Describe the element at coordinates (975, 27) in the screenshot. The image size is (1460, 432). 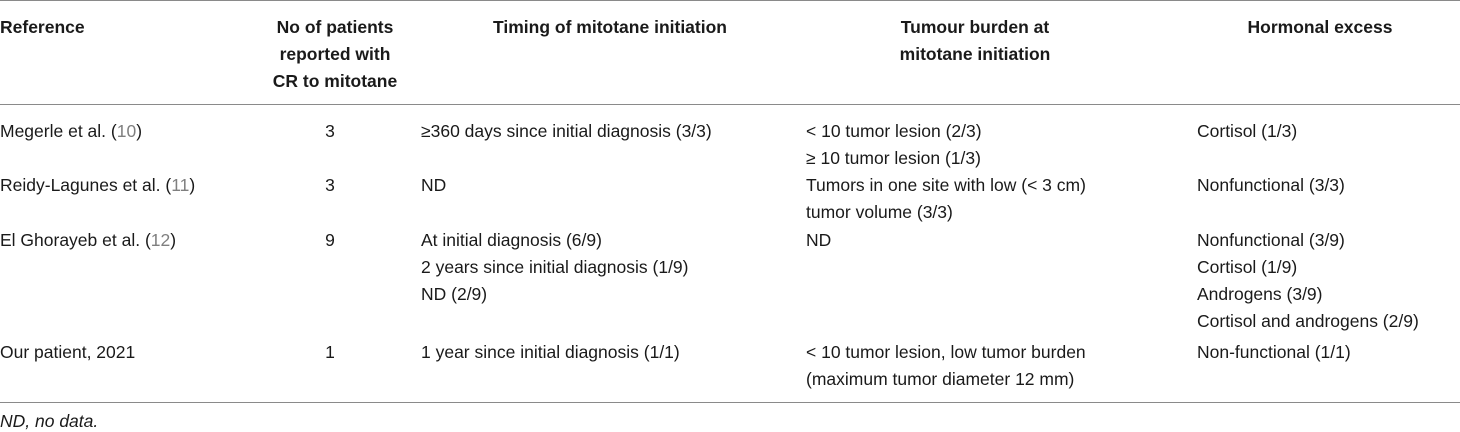
I see `header-text: Tumour burden at` at that location.